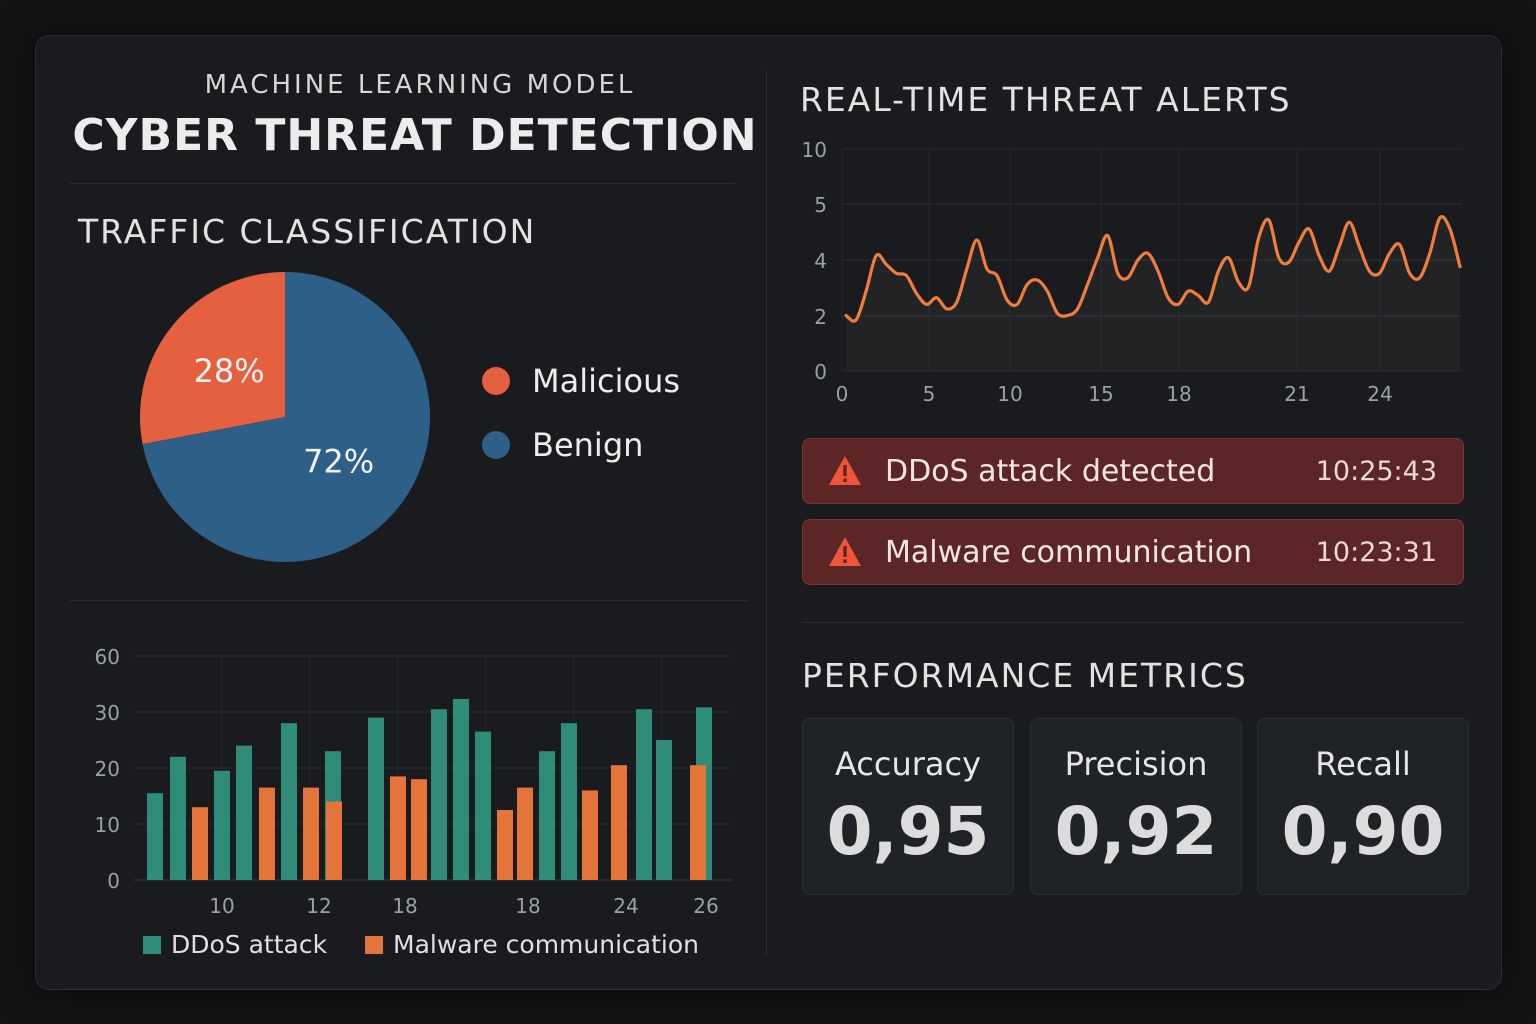  I want to click on metric-accuracy-value: 0,95, so click(908, 831).